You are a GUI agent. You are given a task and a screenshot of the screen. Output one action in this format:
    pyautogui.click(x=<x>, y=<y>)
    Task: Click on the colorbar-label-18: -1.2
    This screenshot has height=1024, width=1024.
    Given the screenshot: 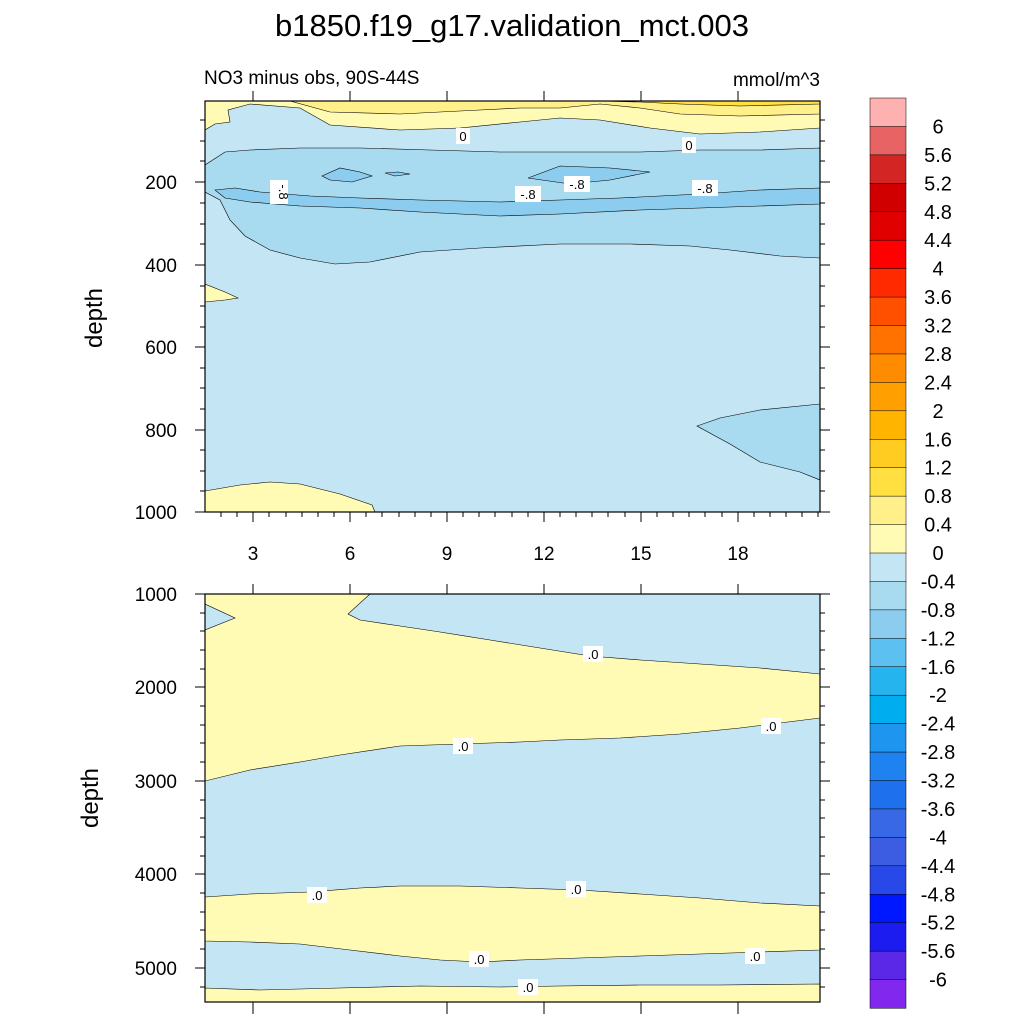 What is the action you would take?
    pyautogui.click(x=938, y=639)
    